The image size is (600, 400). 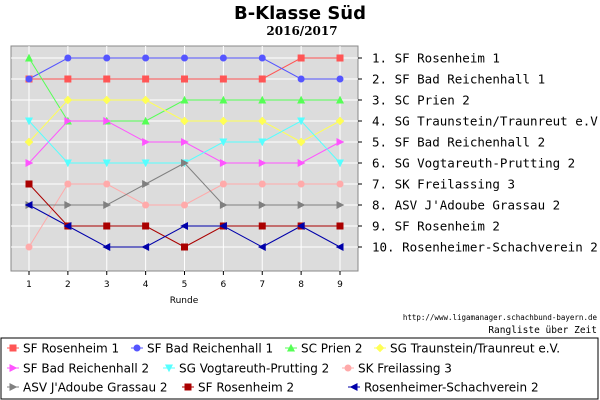 I want to click on x-tick-label: 5, so click(x=185, y=285).